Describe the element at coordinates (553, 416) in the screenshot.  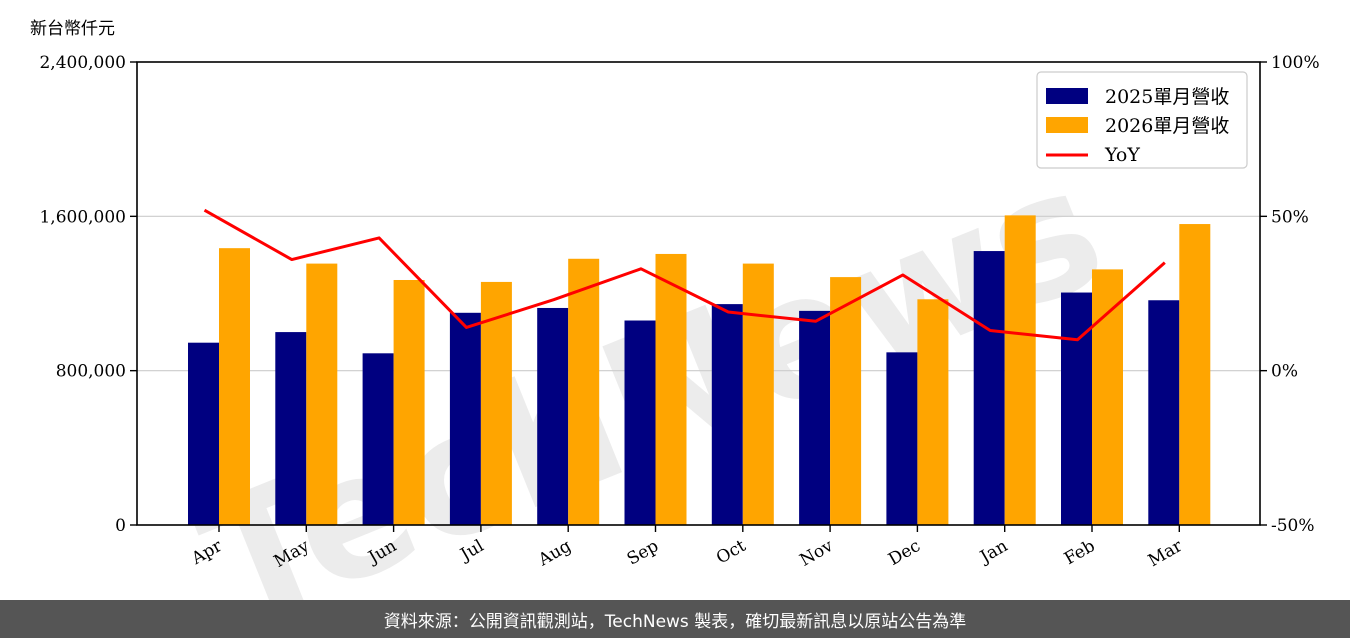
I see `bar-2025-aug` at that location.